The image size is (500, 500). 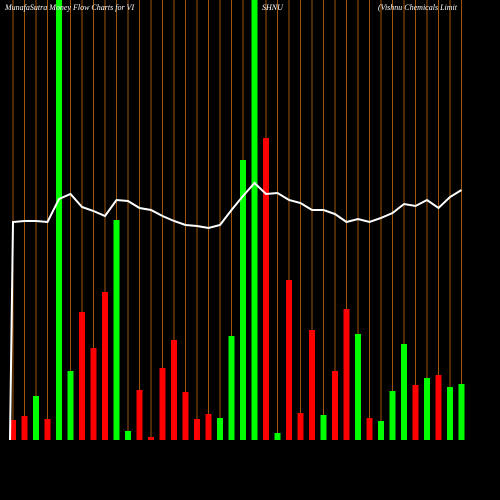 I want to click on chart-title: MunafaSutra Money Flow Charts for VI, so click(x=69, y=7).